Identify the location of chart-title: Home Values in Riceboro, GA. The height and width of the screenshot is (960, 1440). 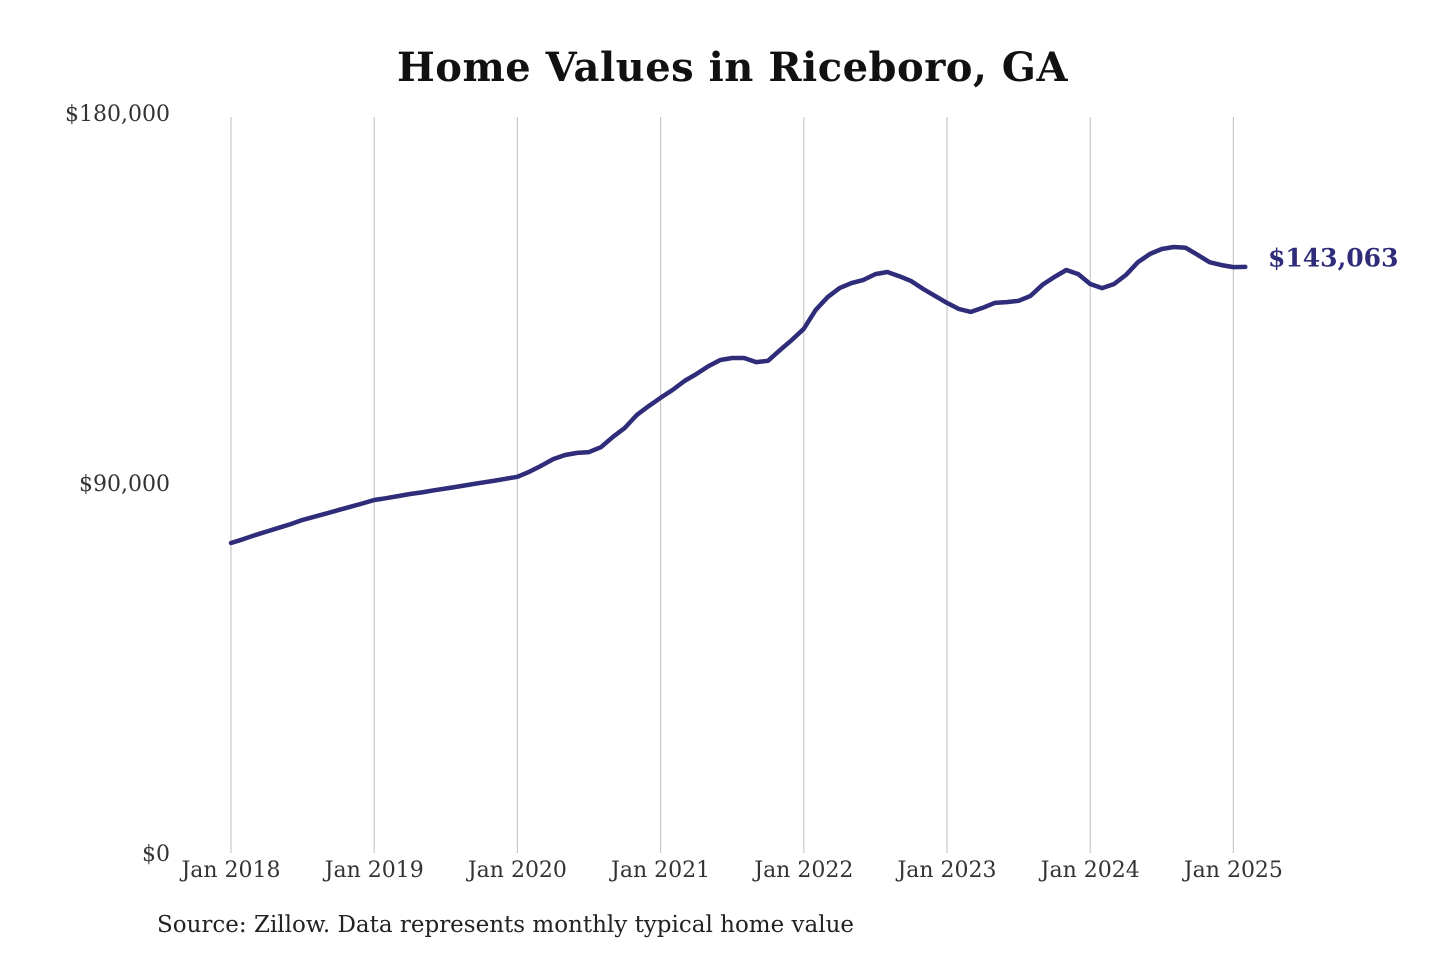
(732, 67).